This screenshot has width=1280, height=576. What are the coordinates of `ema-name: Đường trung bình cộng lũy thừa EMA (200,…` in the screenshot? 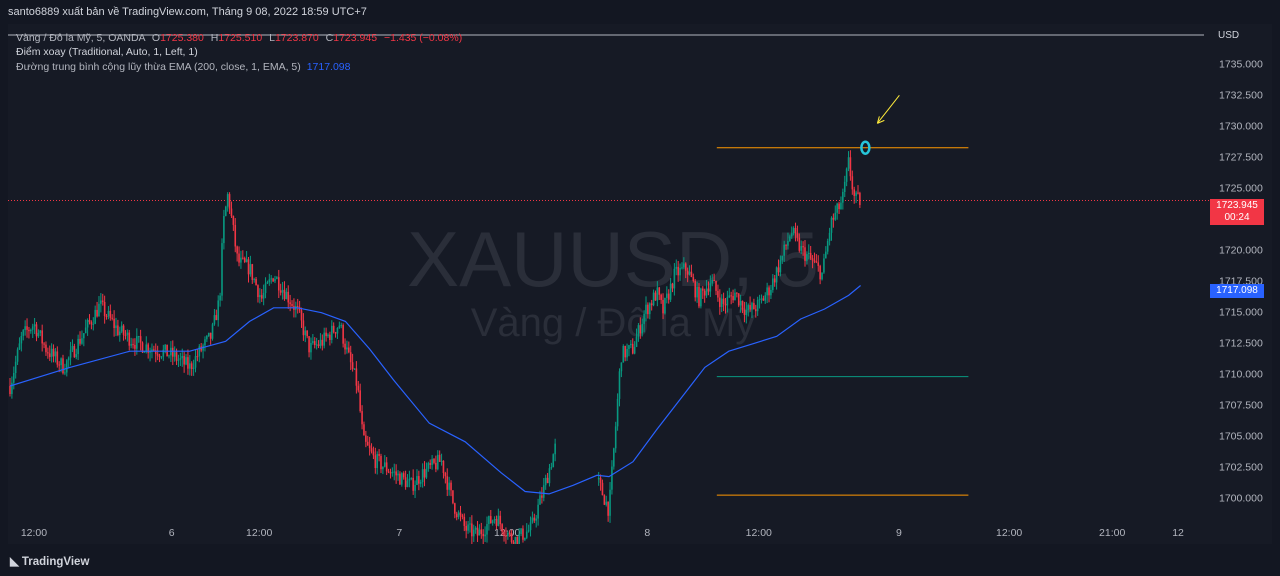 It's located at (158, 67).